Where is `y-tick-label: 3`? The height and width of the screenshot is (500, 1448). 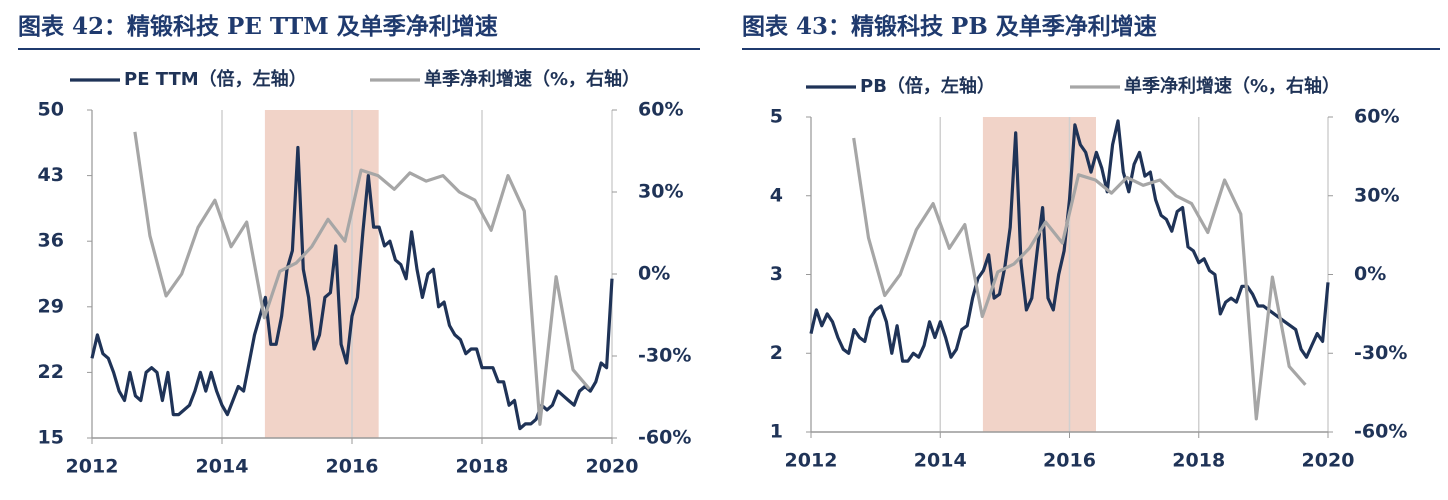
y-tick-label: 3 is located at coordinates (776, 274).